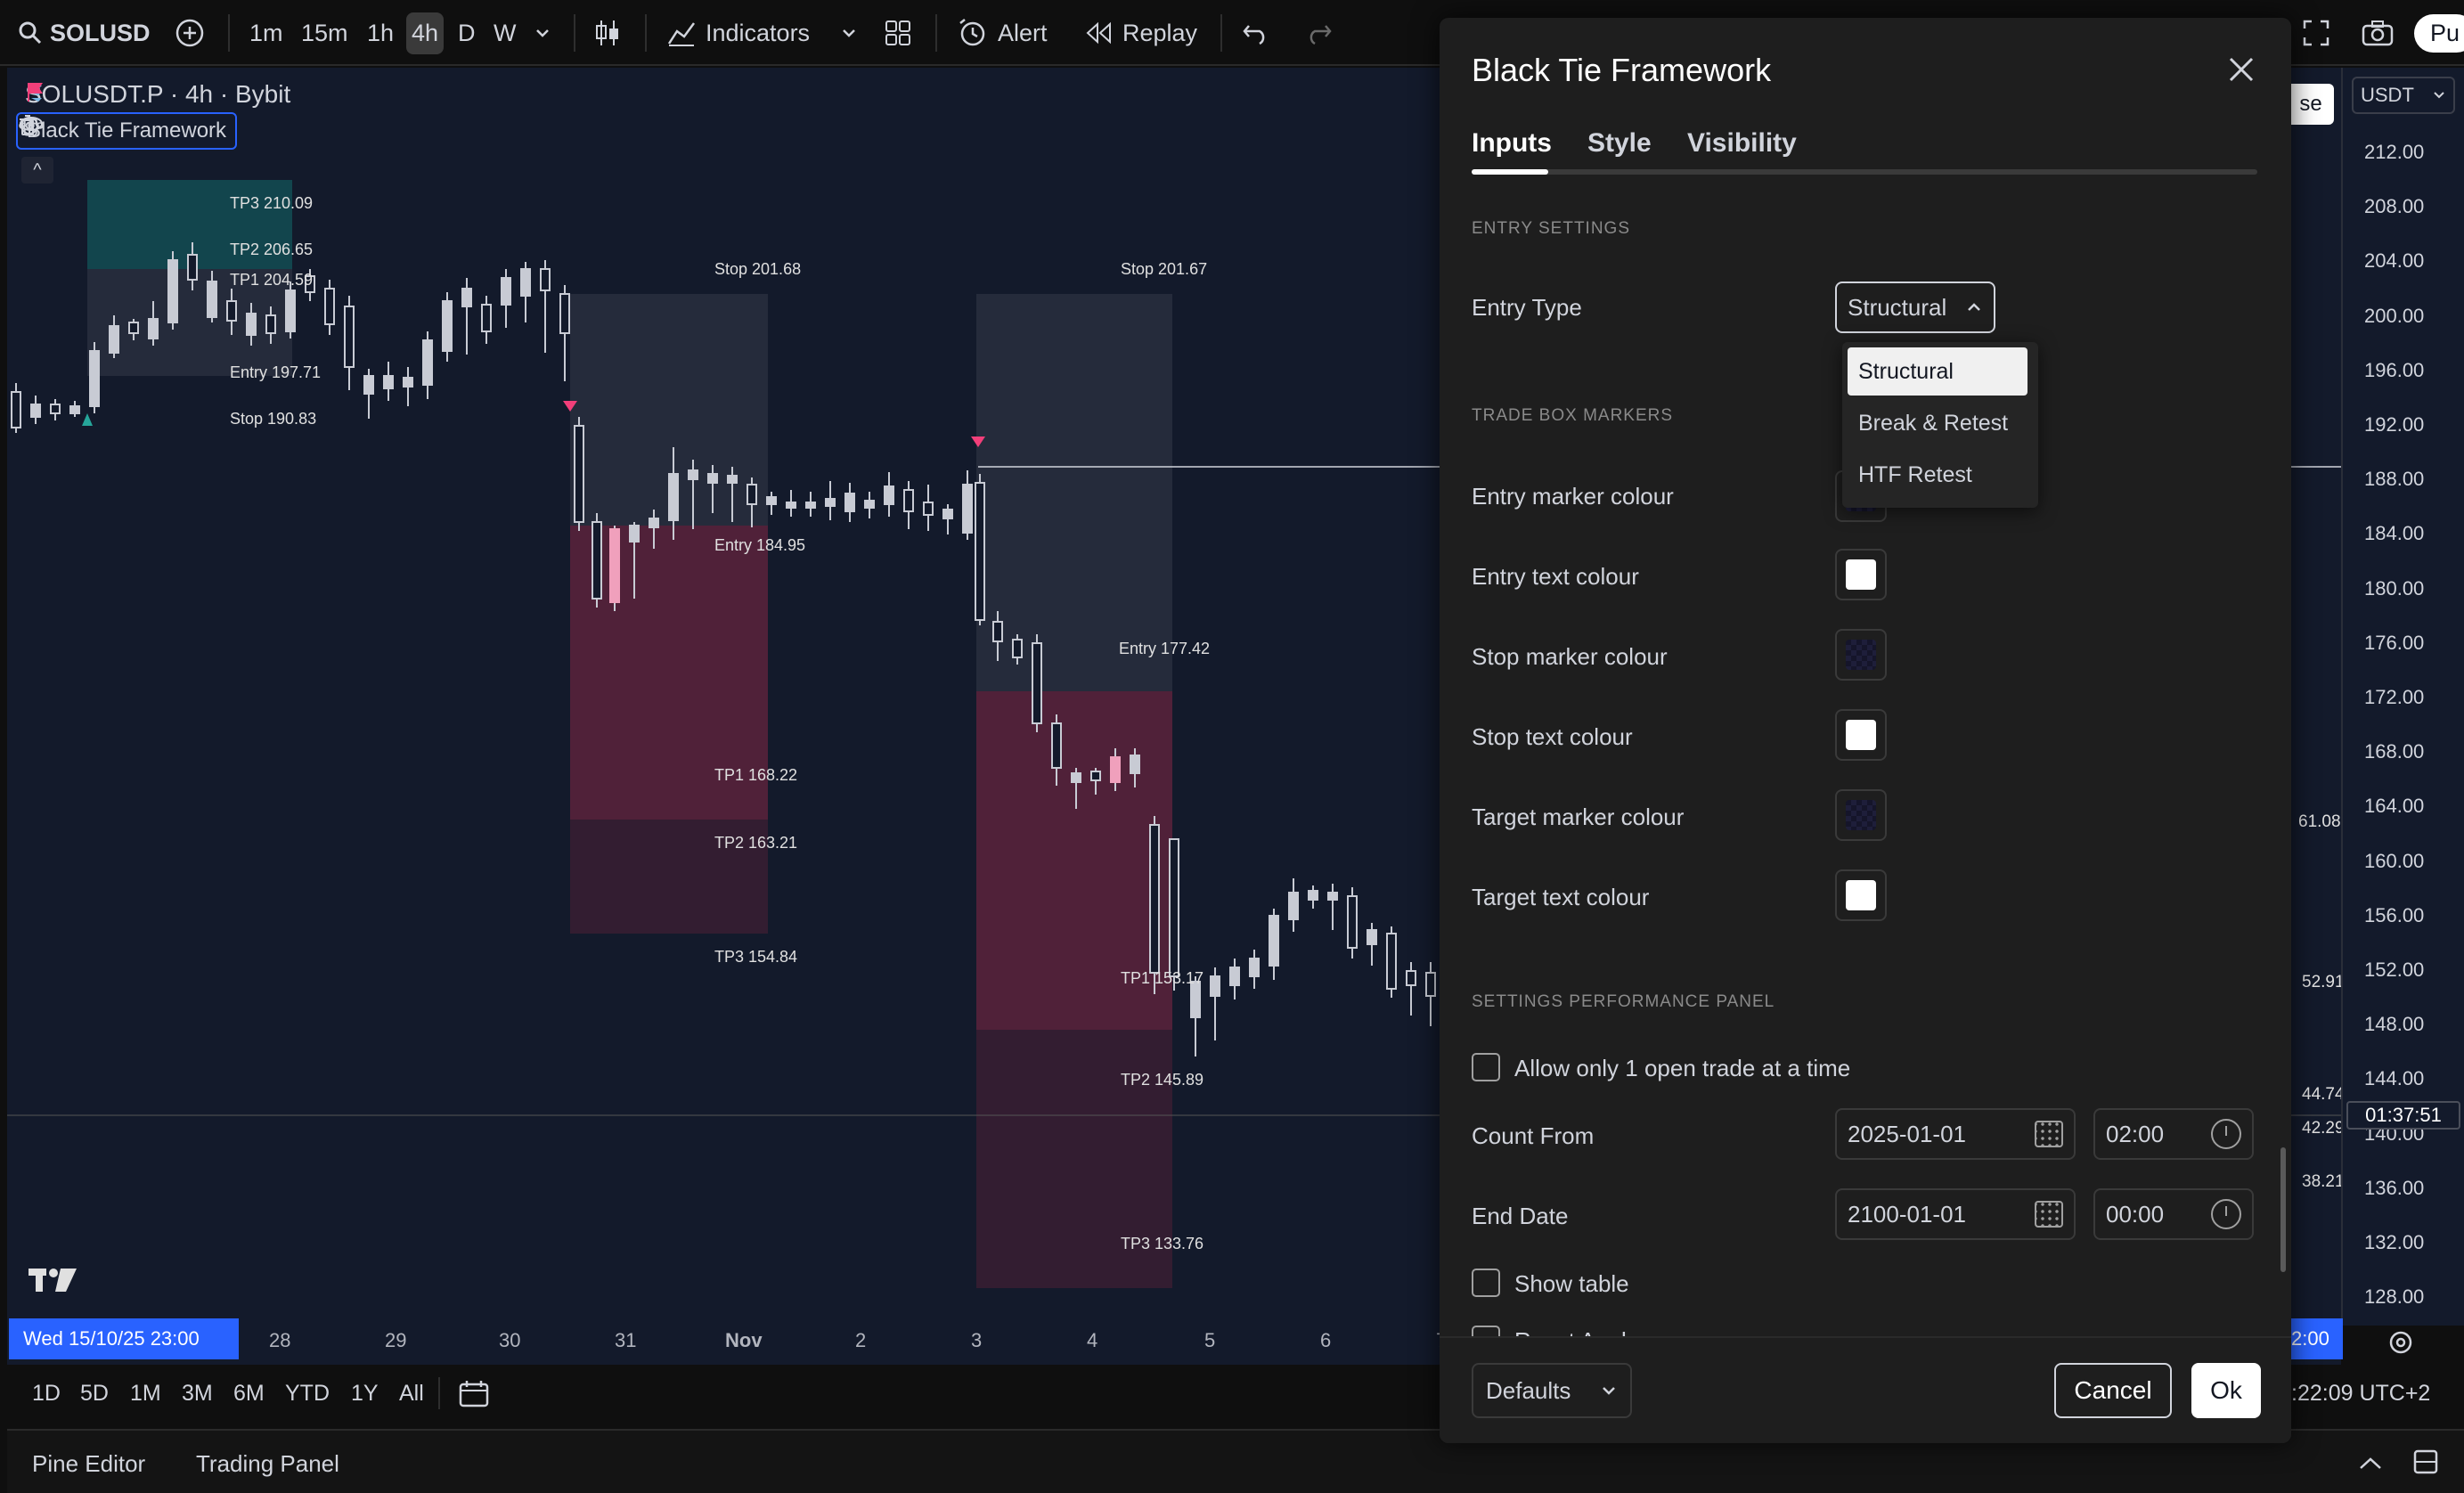 Image resolution: width=2464 pixels, height=1493 pixels. What do you see at coordinates (1512, 143) in the screenshot?
I see `tab-inputs: Inputs` at bounding box center [1512, 143].